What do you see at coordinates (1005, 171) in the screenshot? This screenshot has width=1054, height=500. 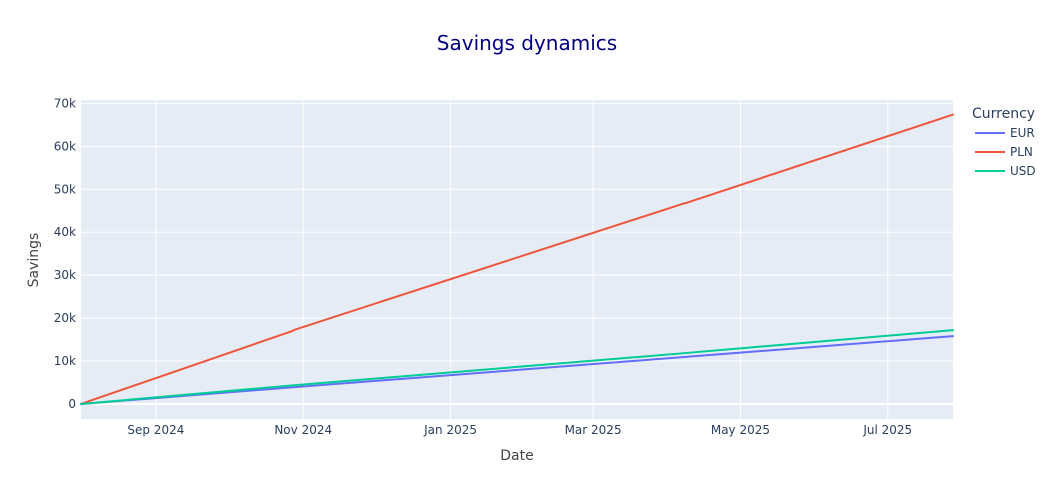 I see `legend-item-usd: USD` at bounding box center [1005, 171].